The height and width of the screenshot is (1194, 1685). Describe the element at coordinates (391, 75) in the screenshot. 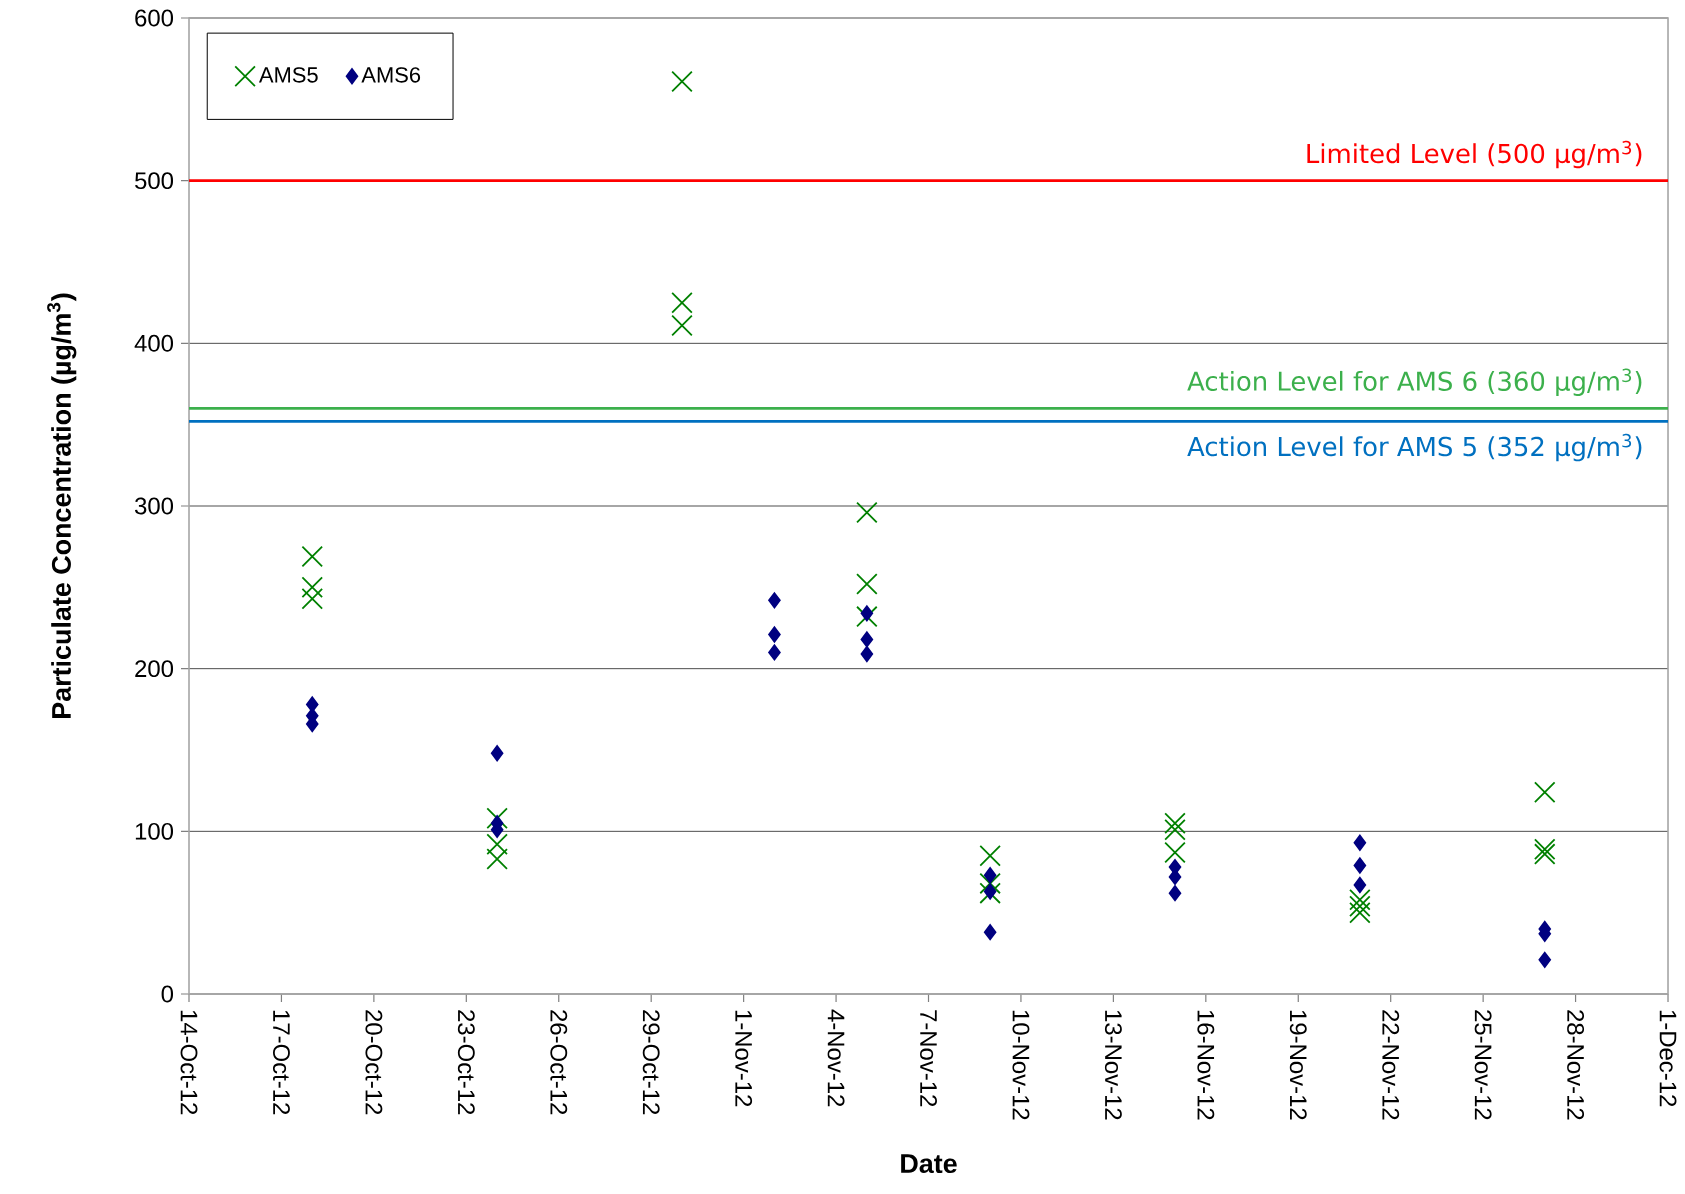

I see `legend-label: AMS6` at that location.